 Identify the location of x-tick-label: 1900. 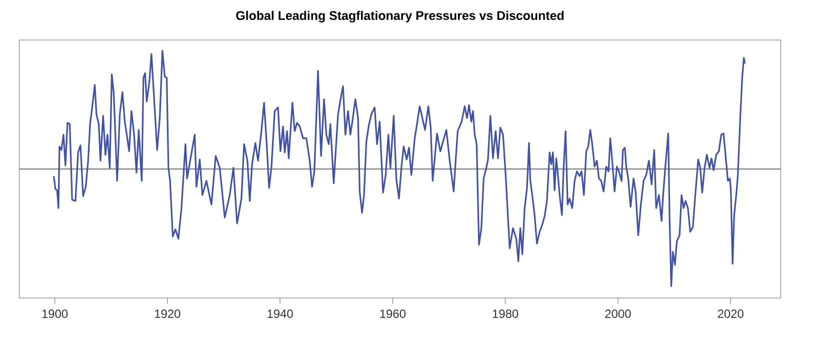
(55, 314).